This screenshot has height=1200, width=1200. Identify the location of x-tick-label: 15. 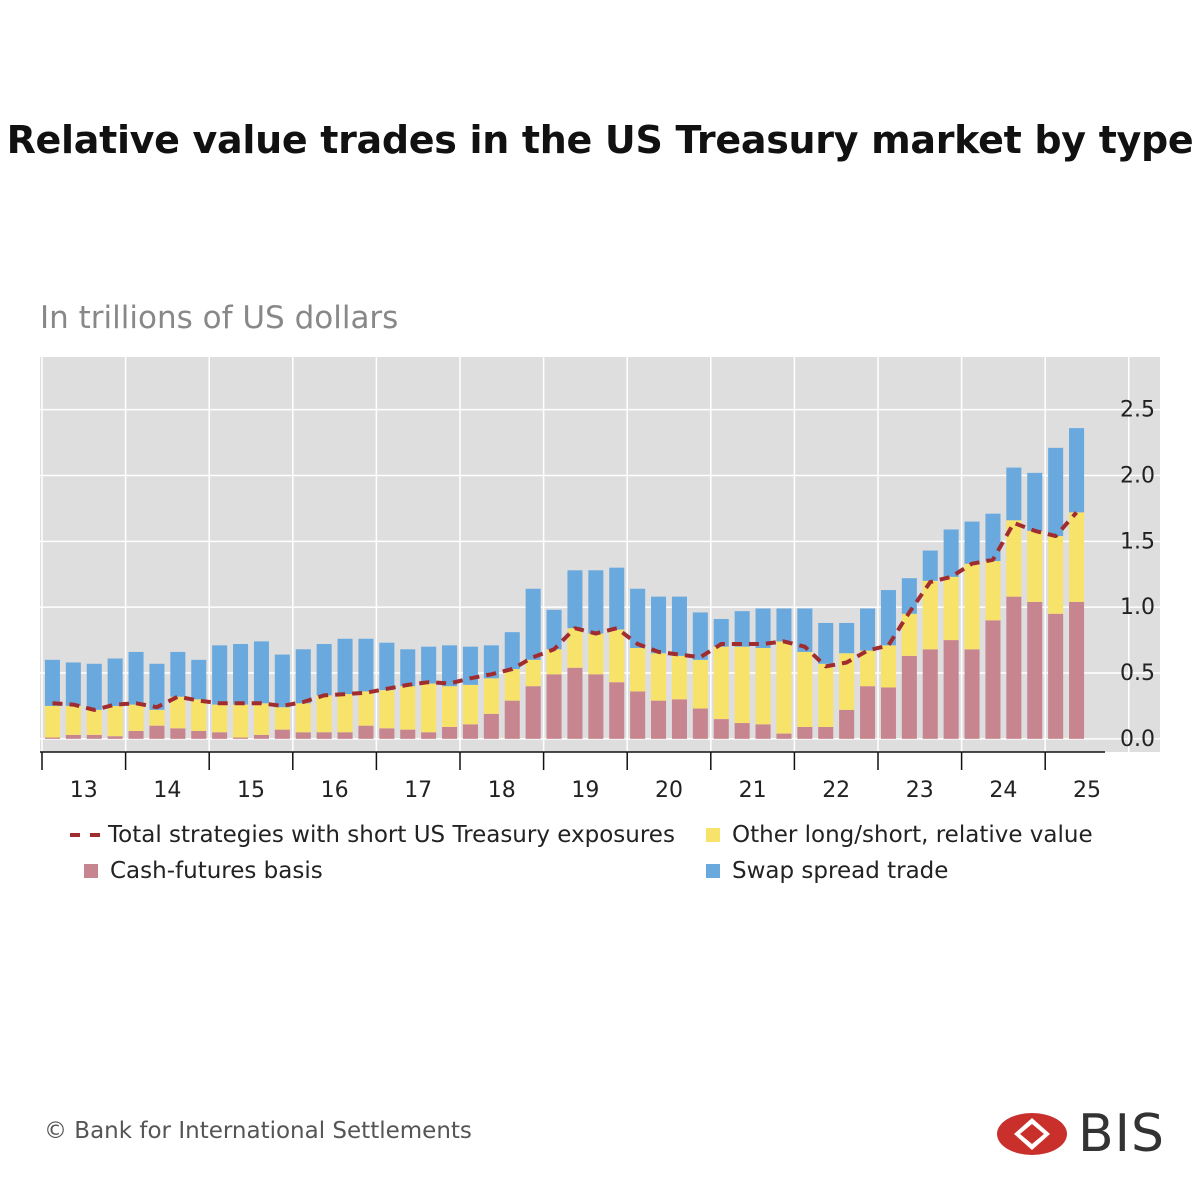
(251, 790).